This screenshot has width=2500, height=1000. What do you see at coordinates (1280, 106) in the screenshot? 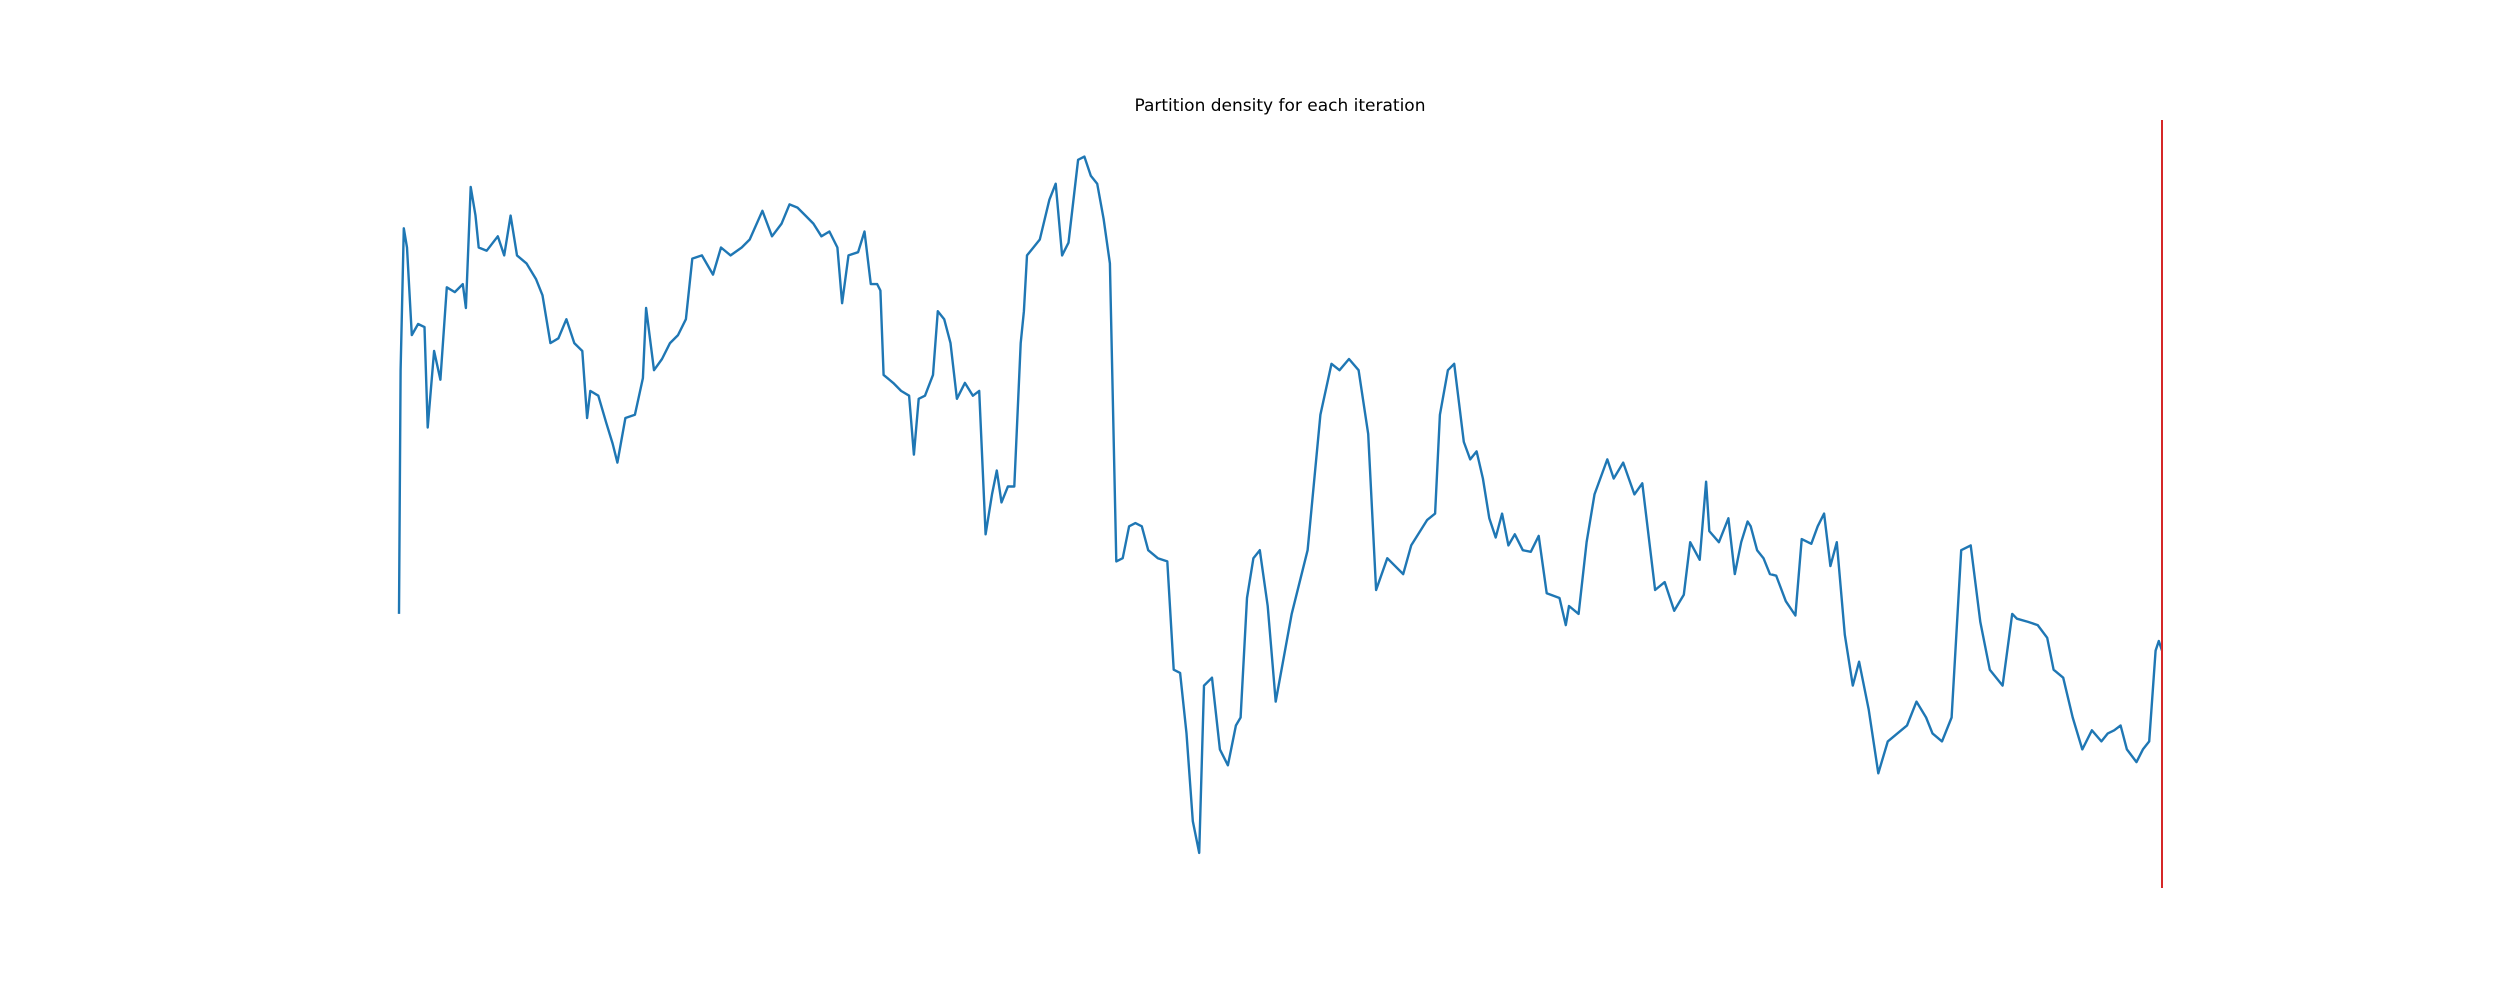
I see `chart-title: Partition density for each iteration` at bounding box center [1280, 106].